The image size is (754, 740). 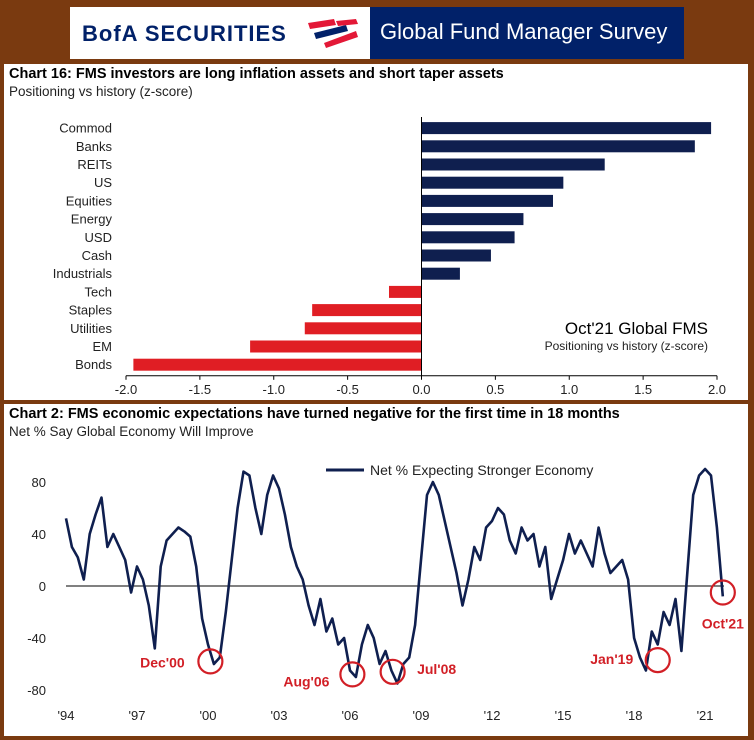 What do you see at coordinates (36, 638) in the screenshot?
I see `y-tick-label: -40` at bounding box center [36, 638].